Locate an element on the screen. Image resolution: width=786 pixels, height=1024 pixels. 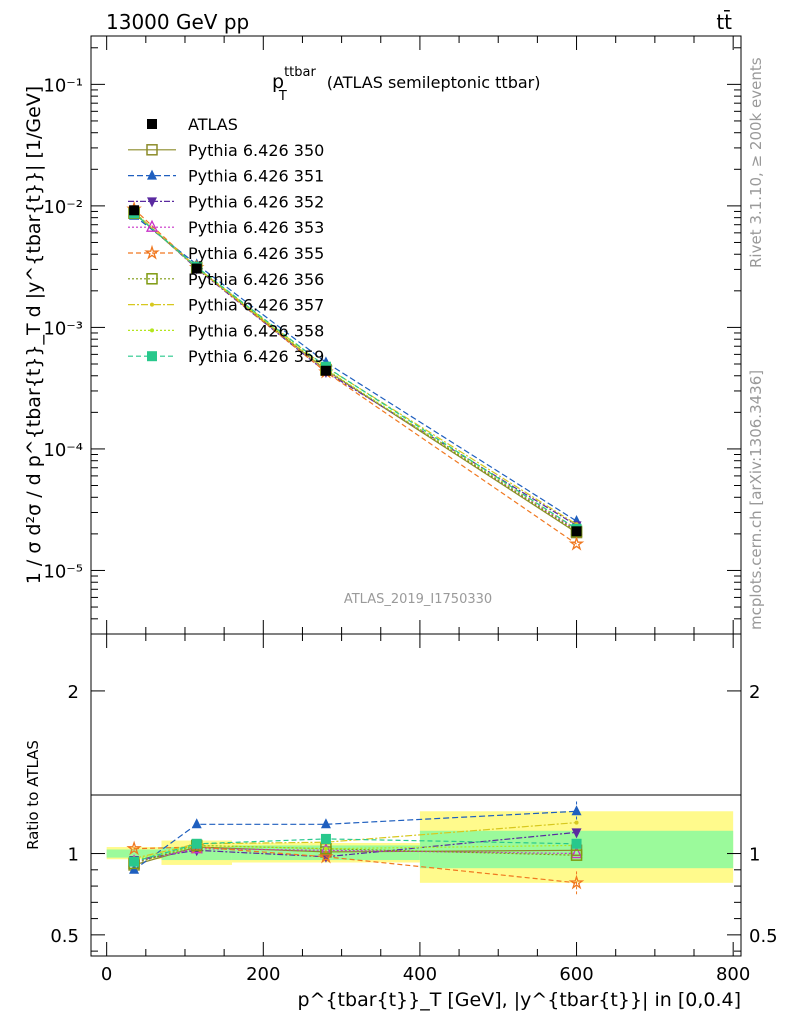
ratio-series-pythia-6.426-359 is located at coordinates (355, 850).